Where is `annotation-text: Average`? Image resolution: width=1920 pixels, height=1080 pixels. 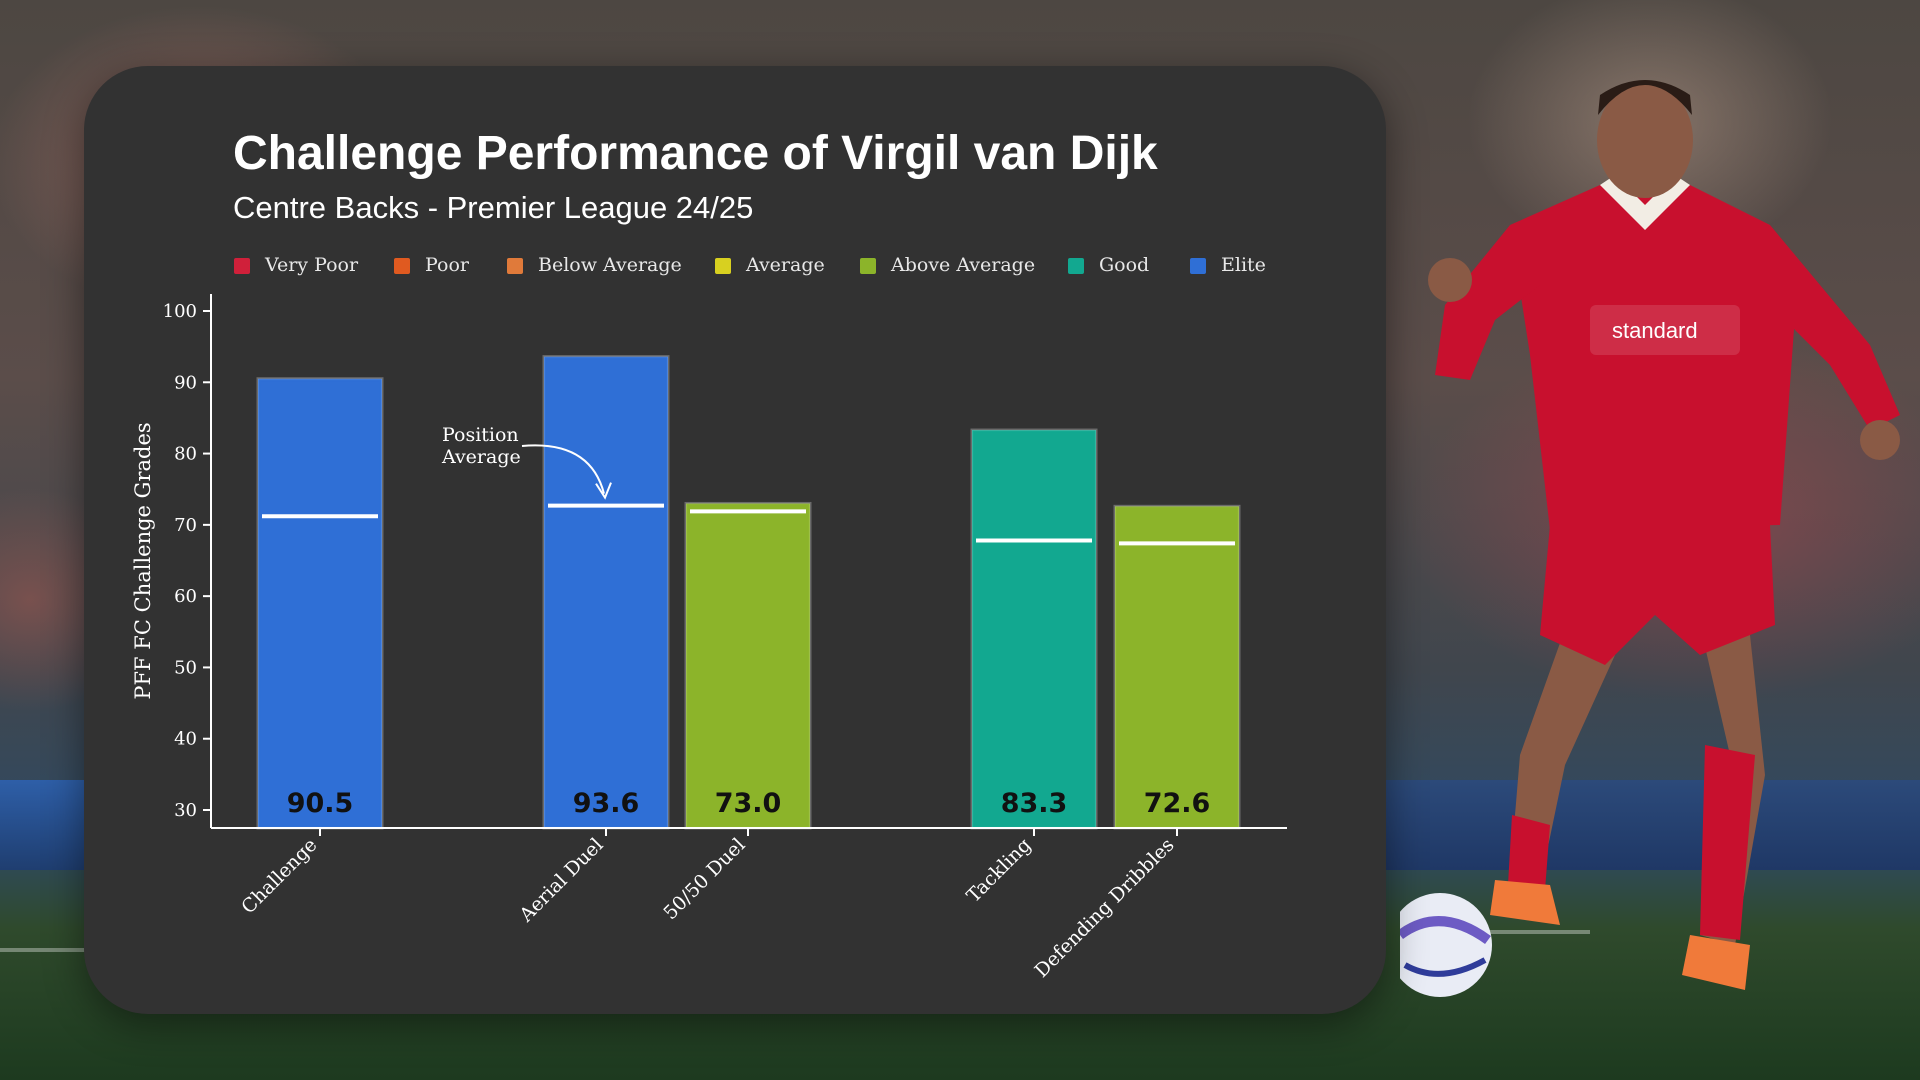 annotation-text: Average is located at coordinates (481, 457).